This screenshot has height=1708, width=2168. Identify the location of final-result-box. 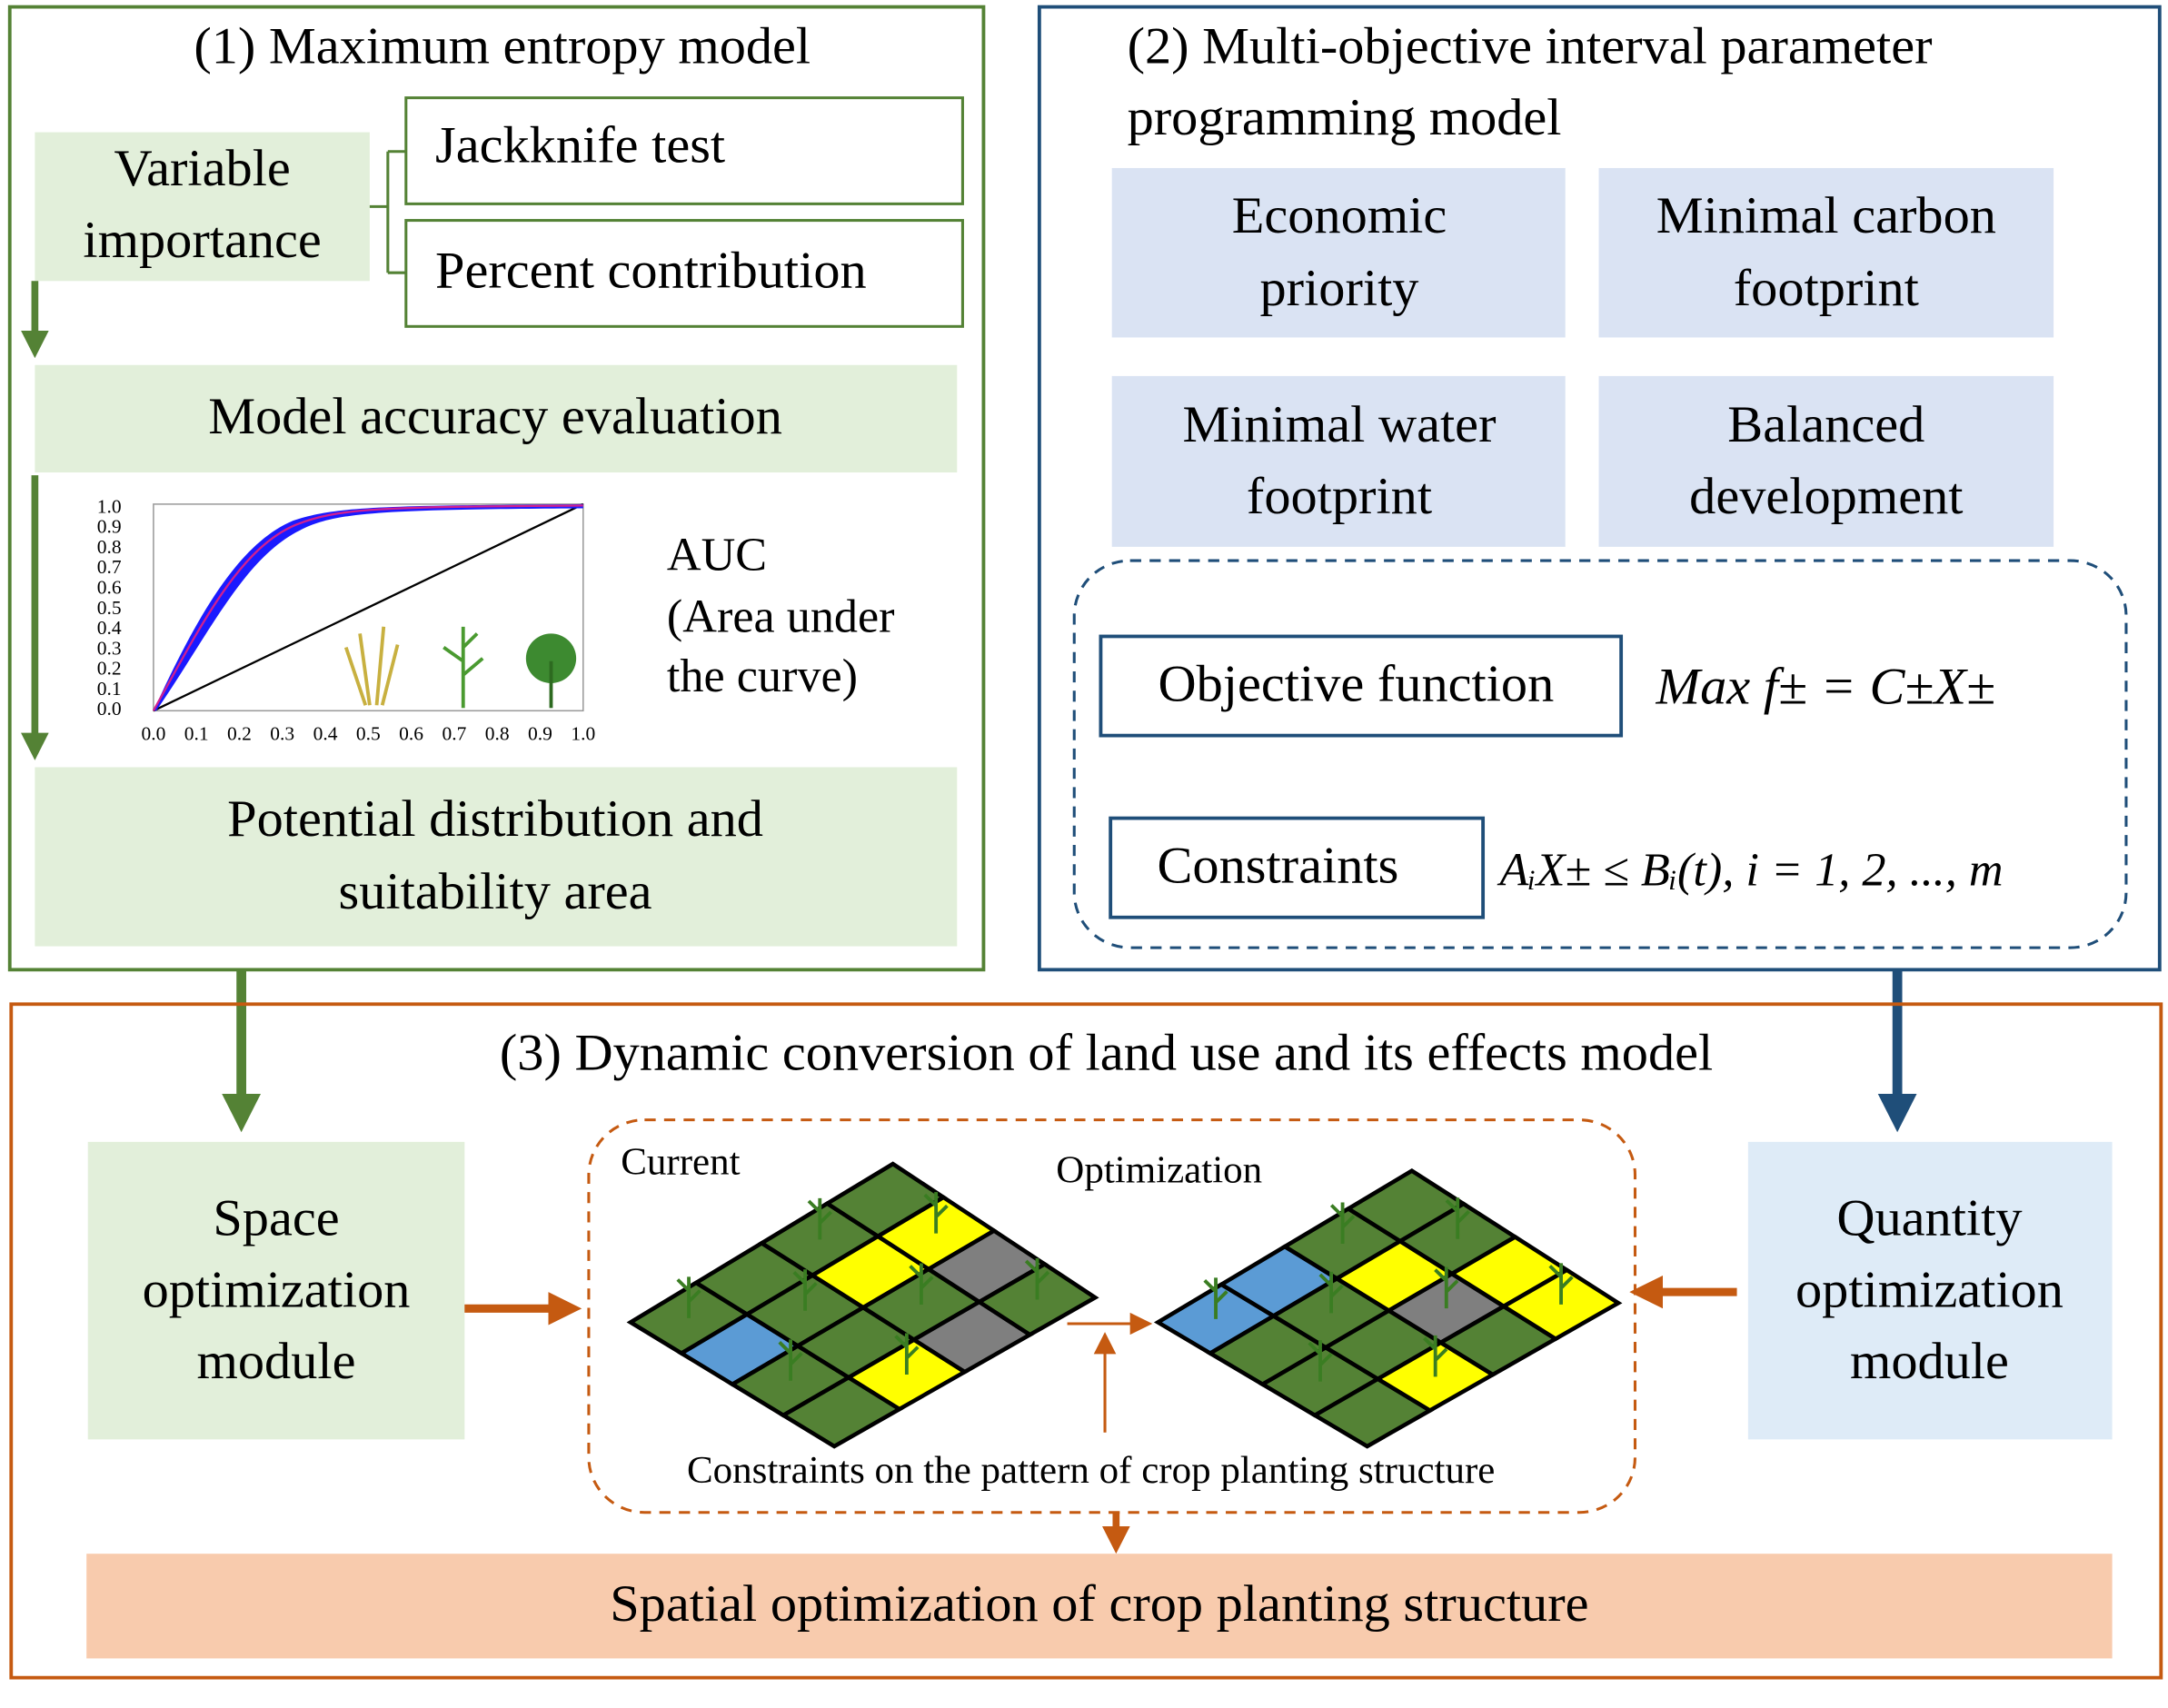
(1099, 1606).